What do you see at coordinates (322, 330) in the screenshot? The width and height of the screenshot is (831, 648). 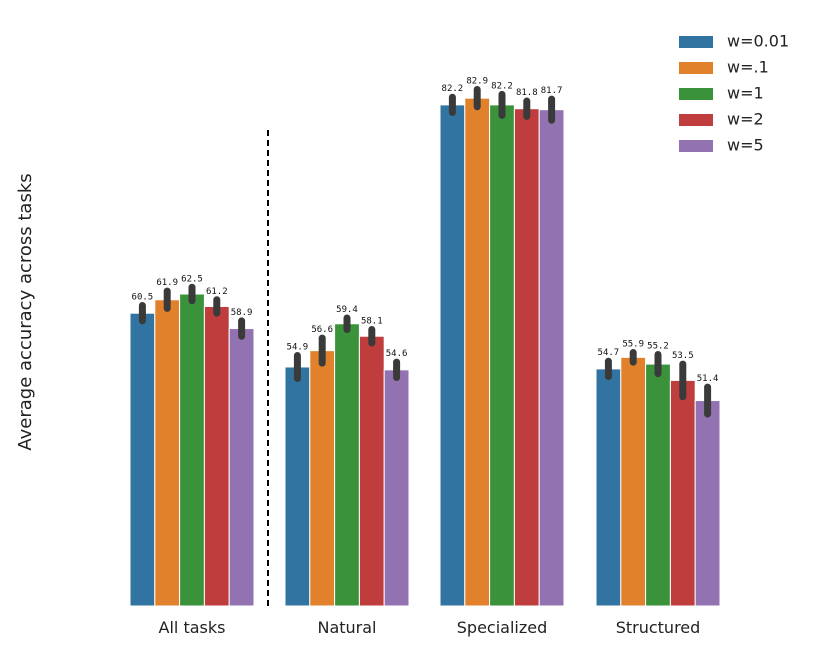 I see `data-label: 56.6` at bounding box center [322, 330].